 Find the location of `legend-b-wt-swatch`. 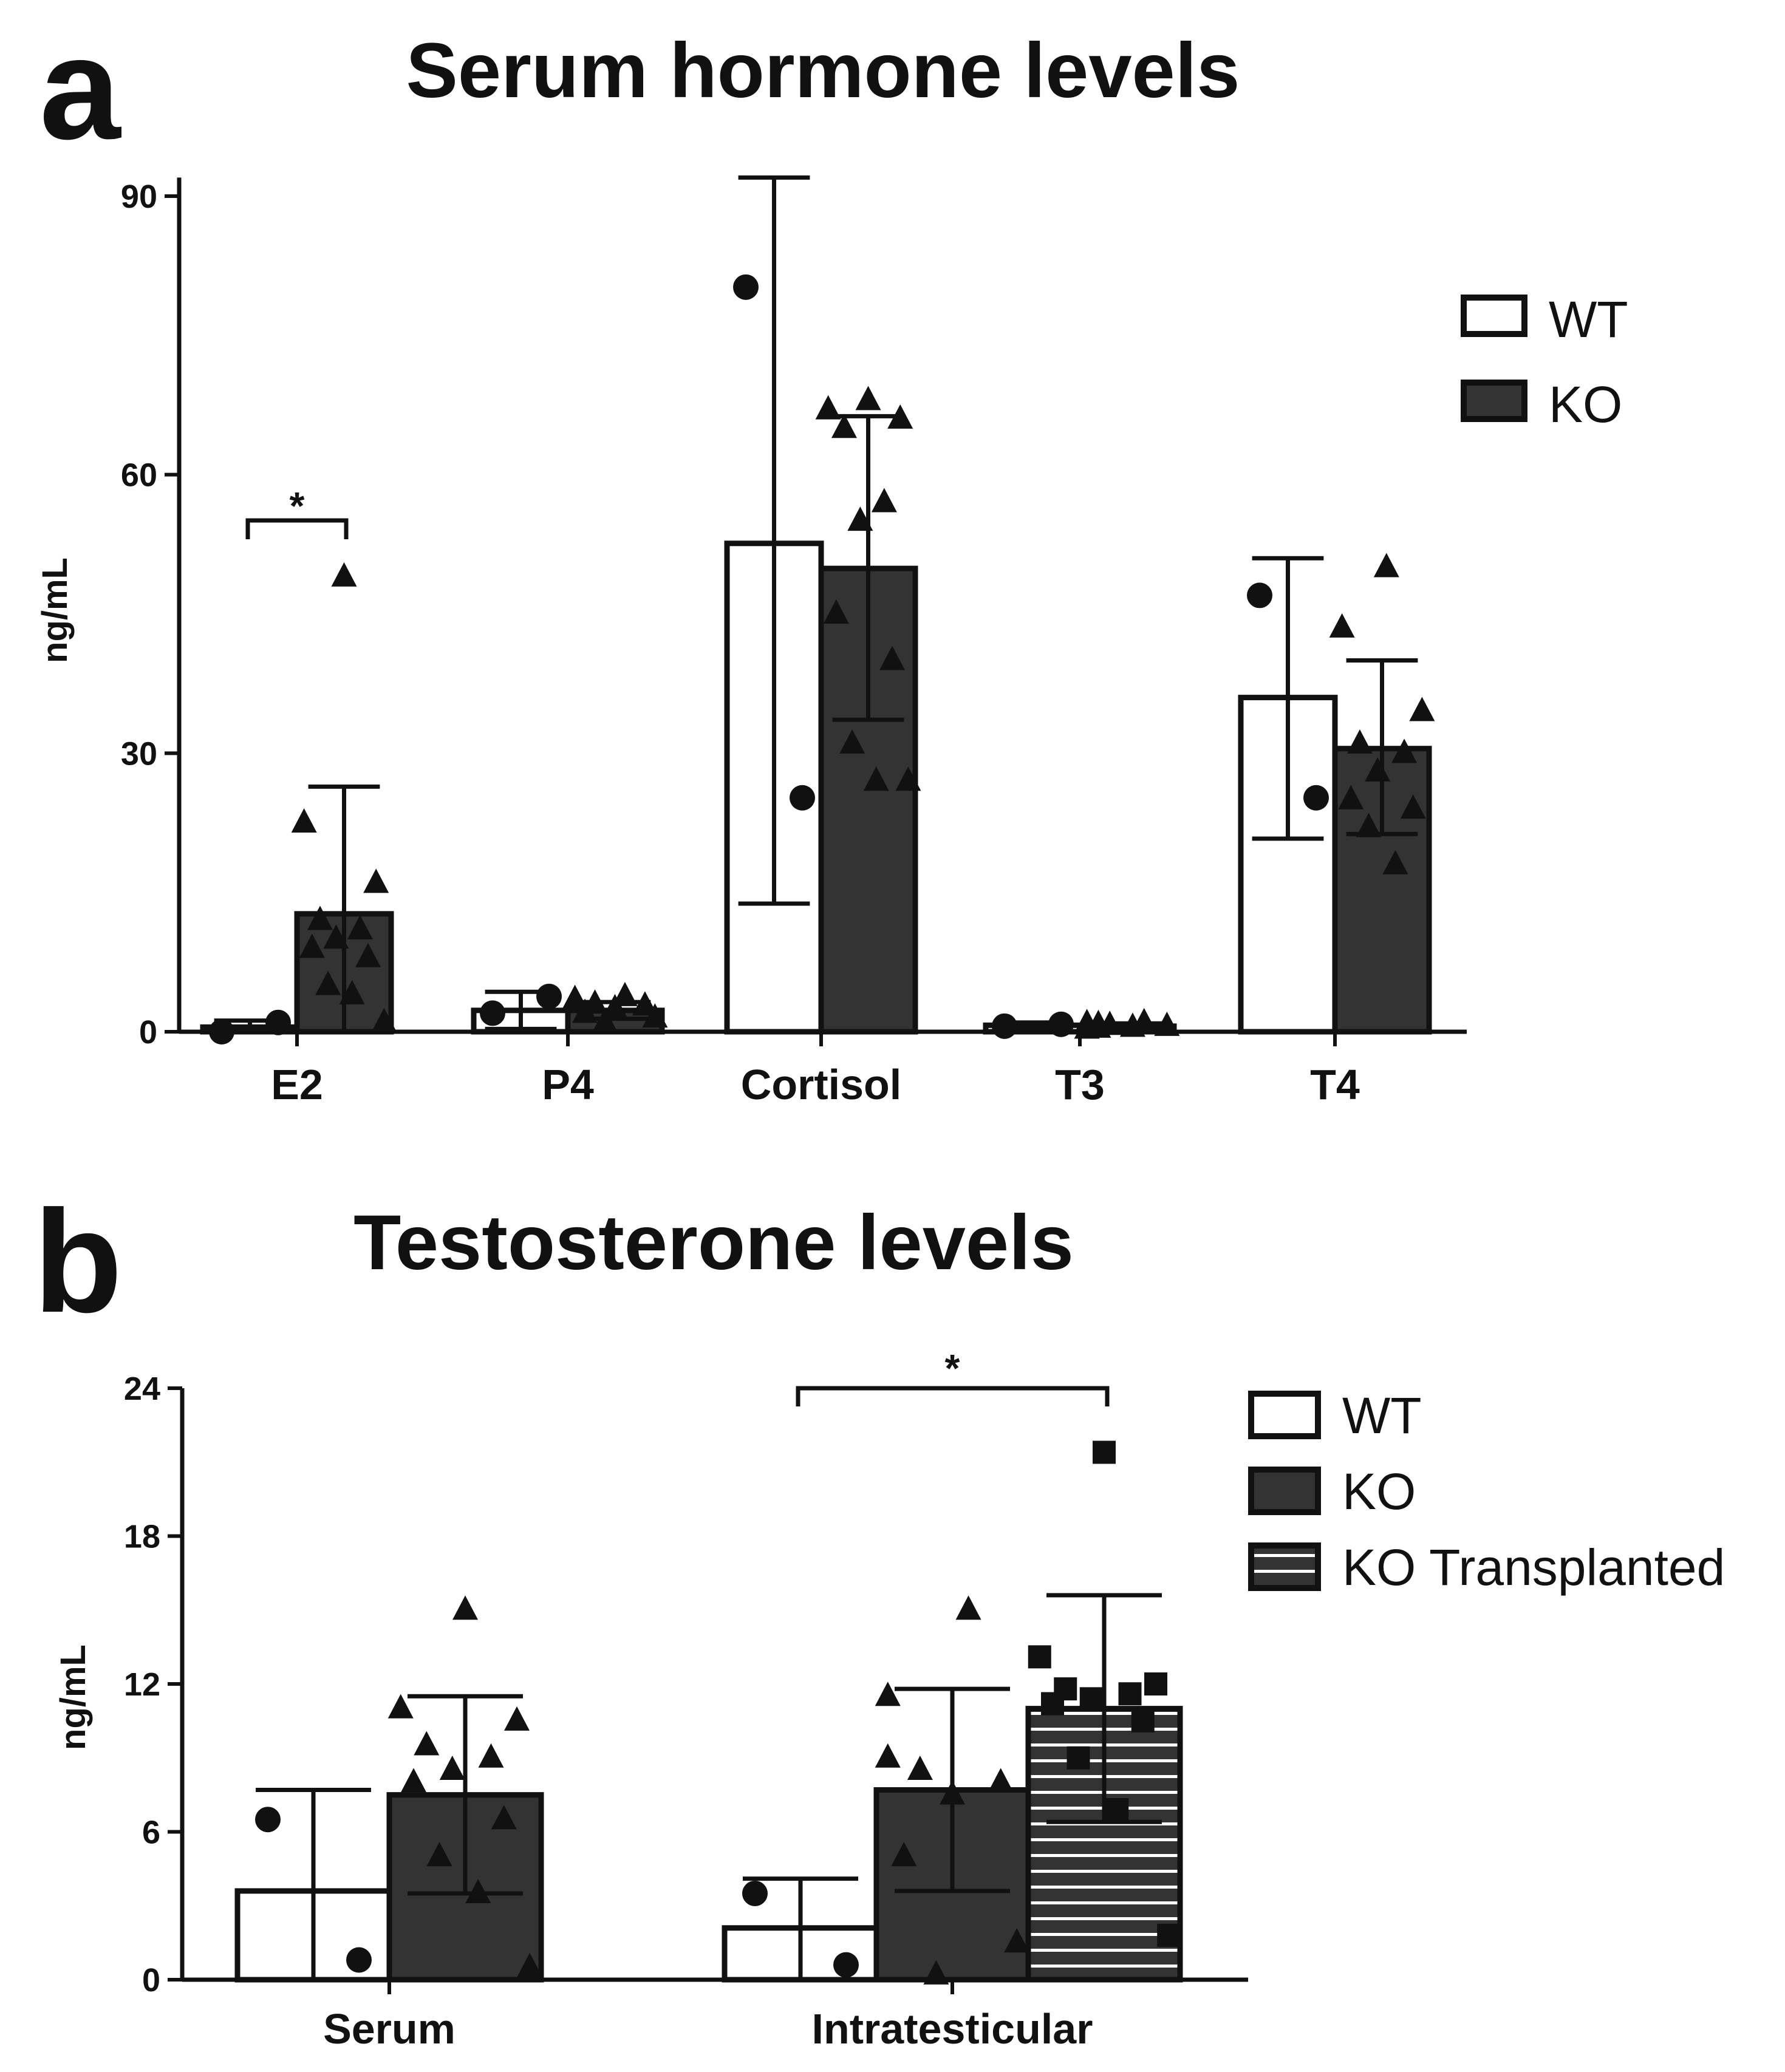

legend-b-wt-swatch is located at coordinates (1284, 1415).